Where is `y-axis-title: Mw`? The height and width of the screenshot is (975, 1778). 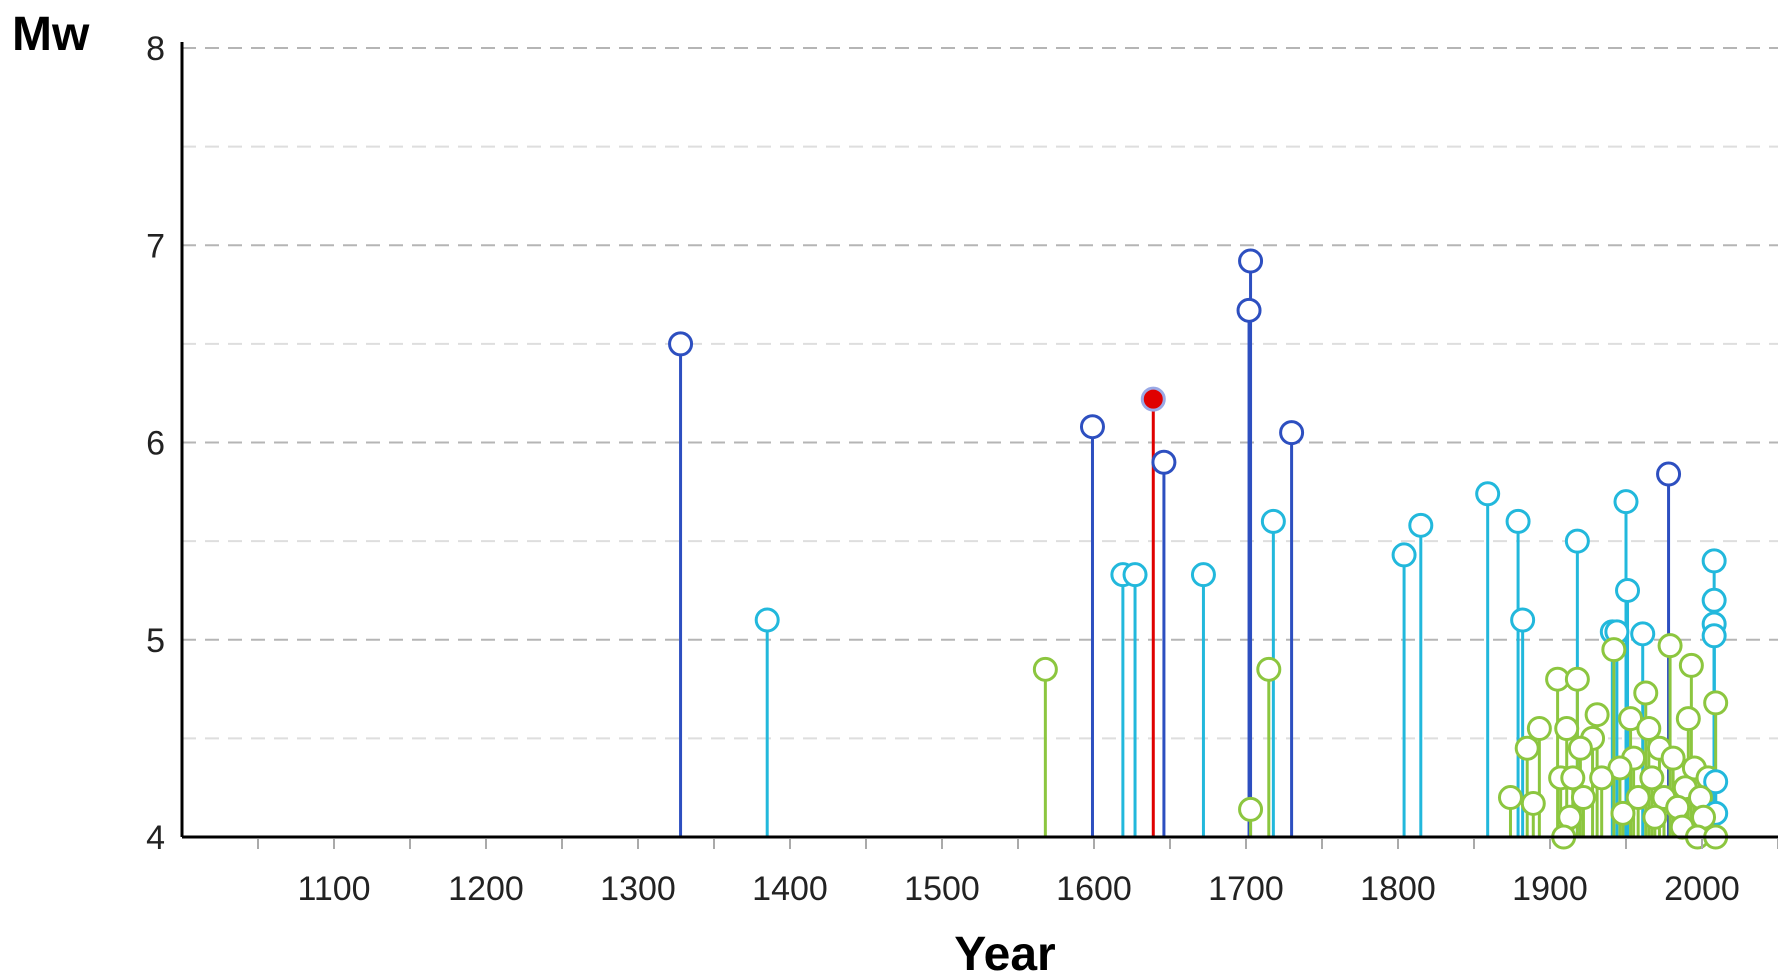 y-axis-title: Mw is located at coordinates (51, 34).